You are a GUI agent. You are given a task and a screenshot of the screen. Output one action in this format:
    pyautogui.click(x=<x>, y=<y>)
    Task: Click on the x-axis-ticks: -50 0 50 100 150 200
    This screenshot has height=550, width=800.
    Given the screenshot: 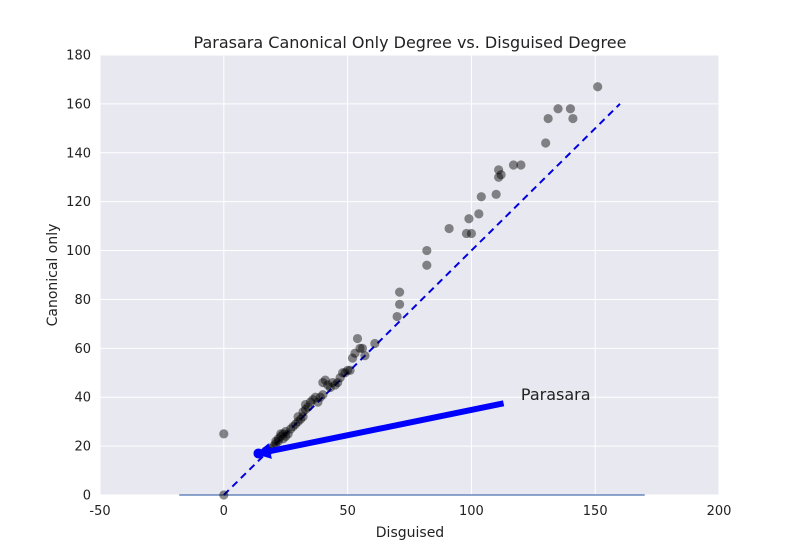 What is the action you would take?
    pyautogui.click(x=410, y=511)
    